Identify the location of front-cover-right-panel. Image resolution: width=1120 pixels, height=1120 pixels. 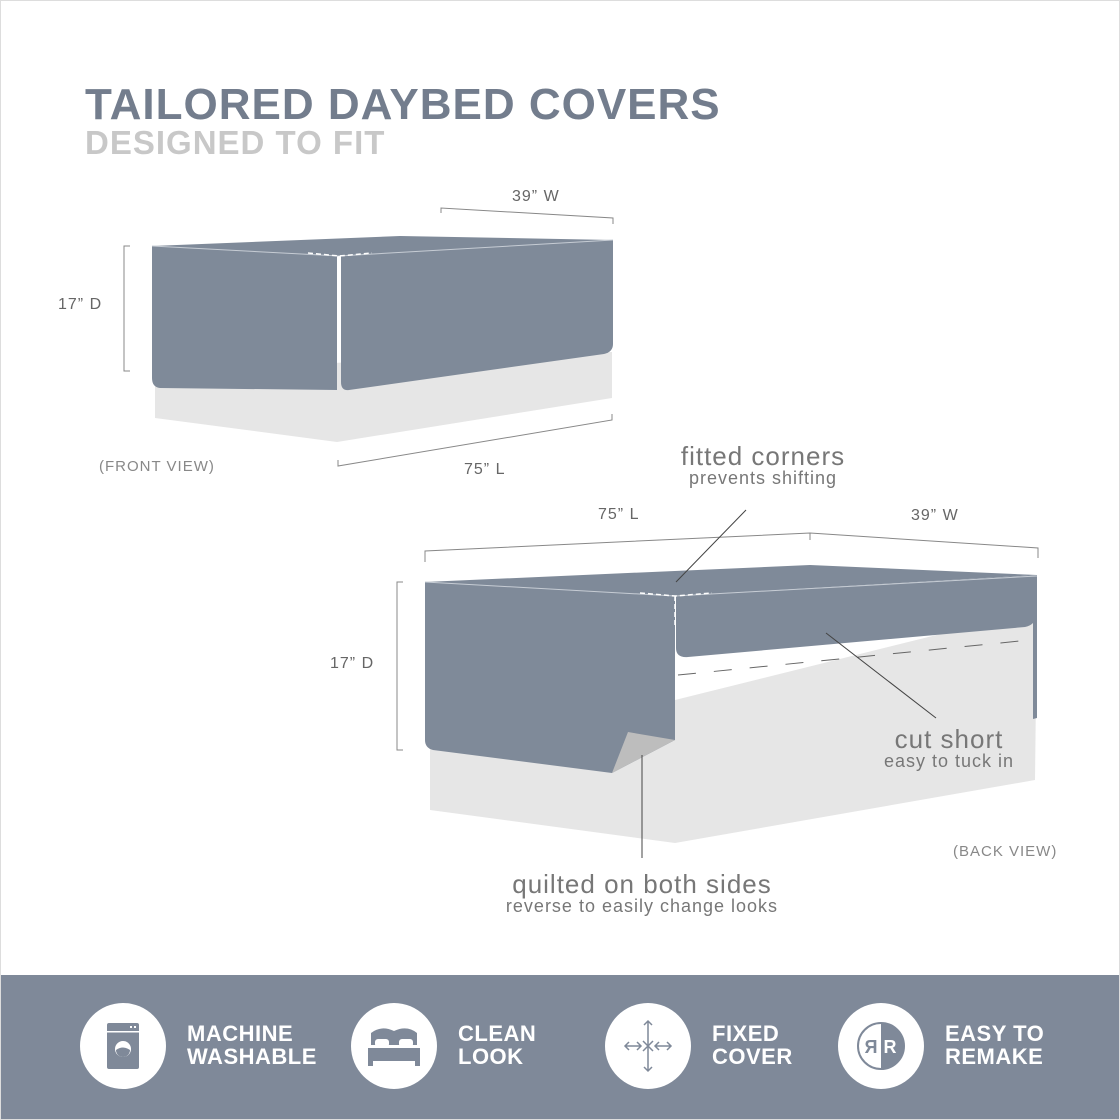
(477, 315).